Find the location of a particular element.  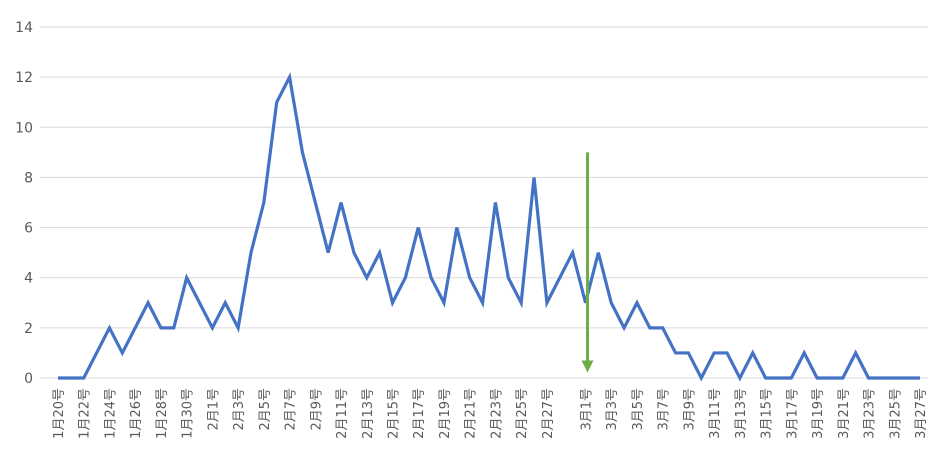

x-tick-label: 2月13号 is located at coordinates (368, 413).